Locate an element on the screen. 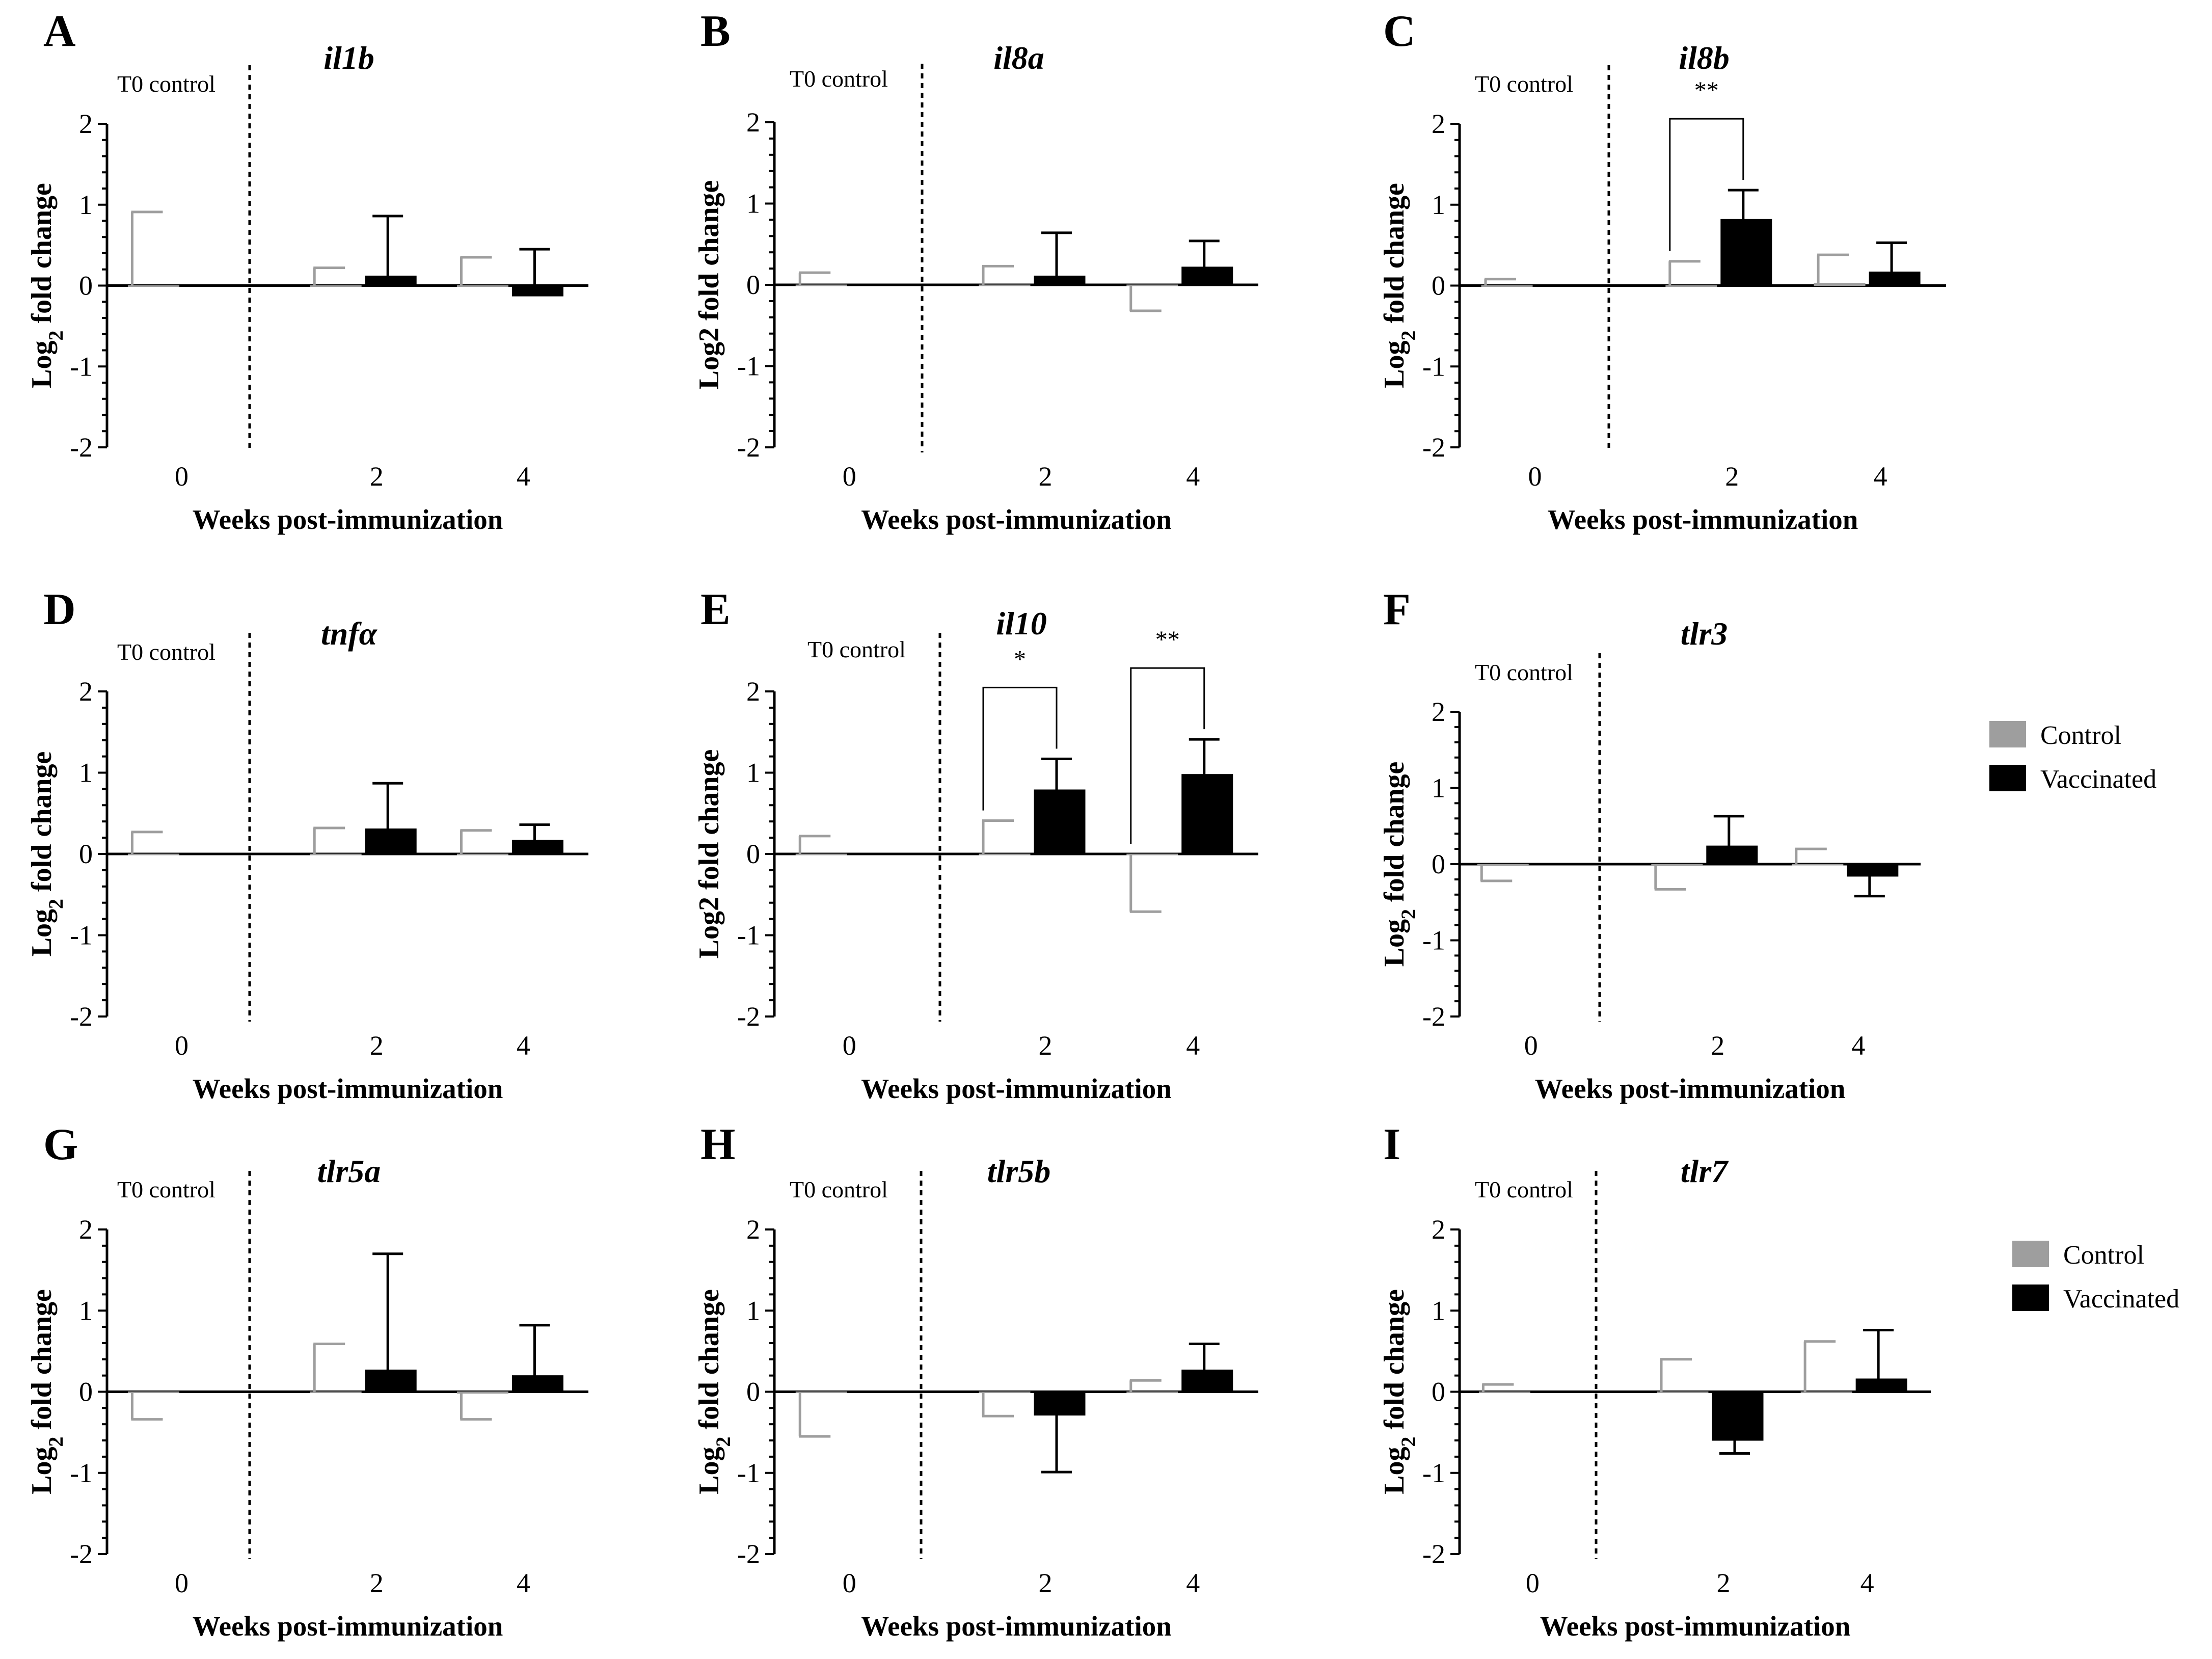 Image resolution: width=2212 pixels, height=1659 pixels. legend-swatch-vaccinated is located at coordinates (2030, 1298).